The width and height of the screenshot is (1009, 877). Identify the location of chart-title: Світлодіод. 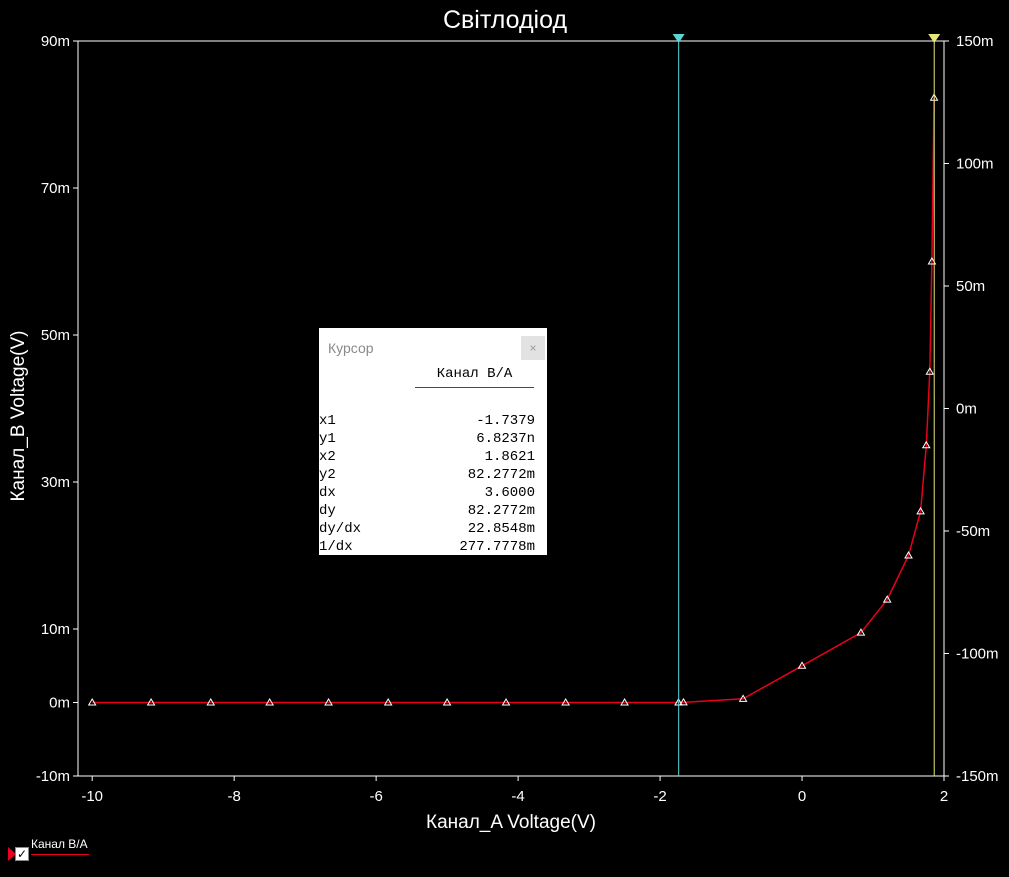
(505, 20).